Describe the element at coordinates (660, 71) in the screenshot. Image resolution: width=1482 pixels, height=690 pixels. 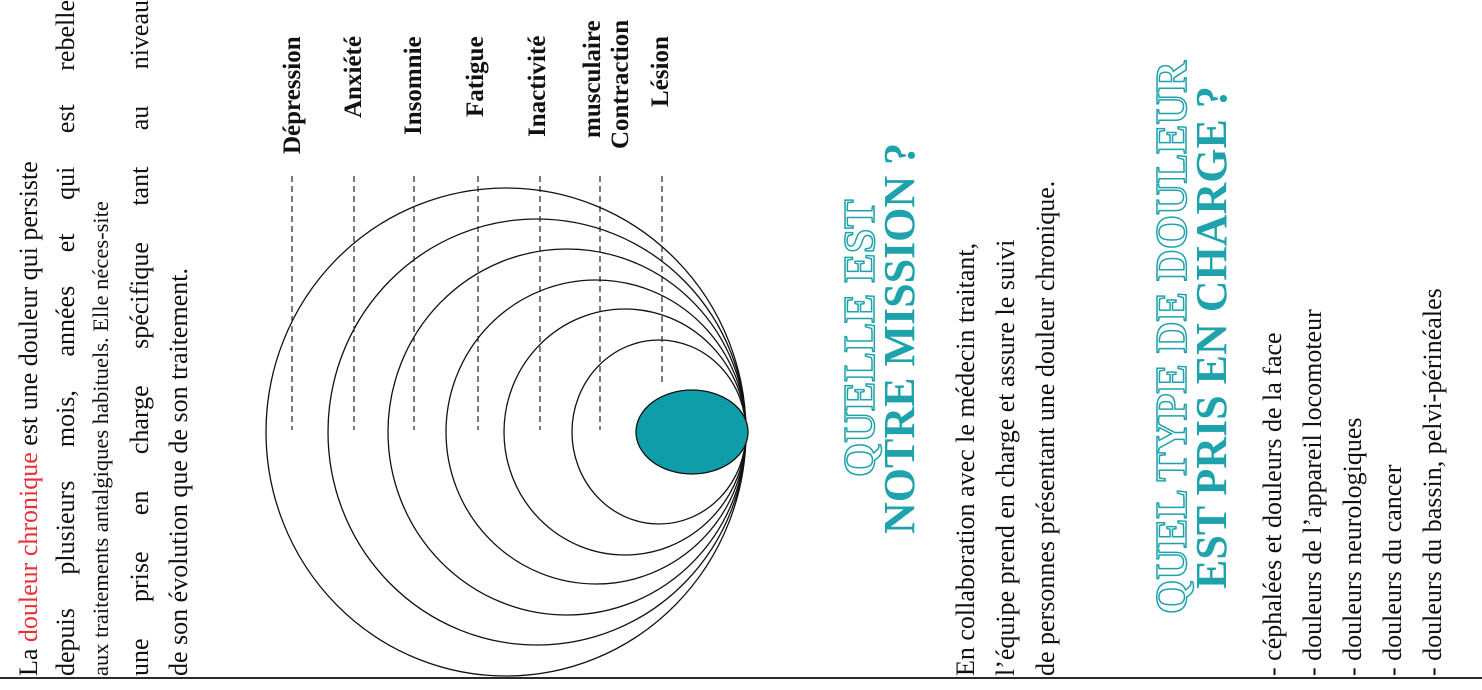
I see `label-lesion: Lésion` at that location.